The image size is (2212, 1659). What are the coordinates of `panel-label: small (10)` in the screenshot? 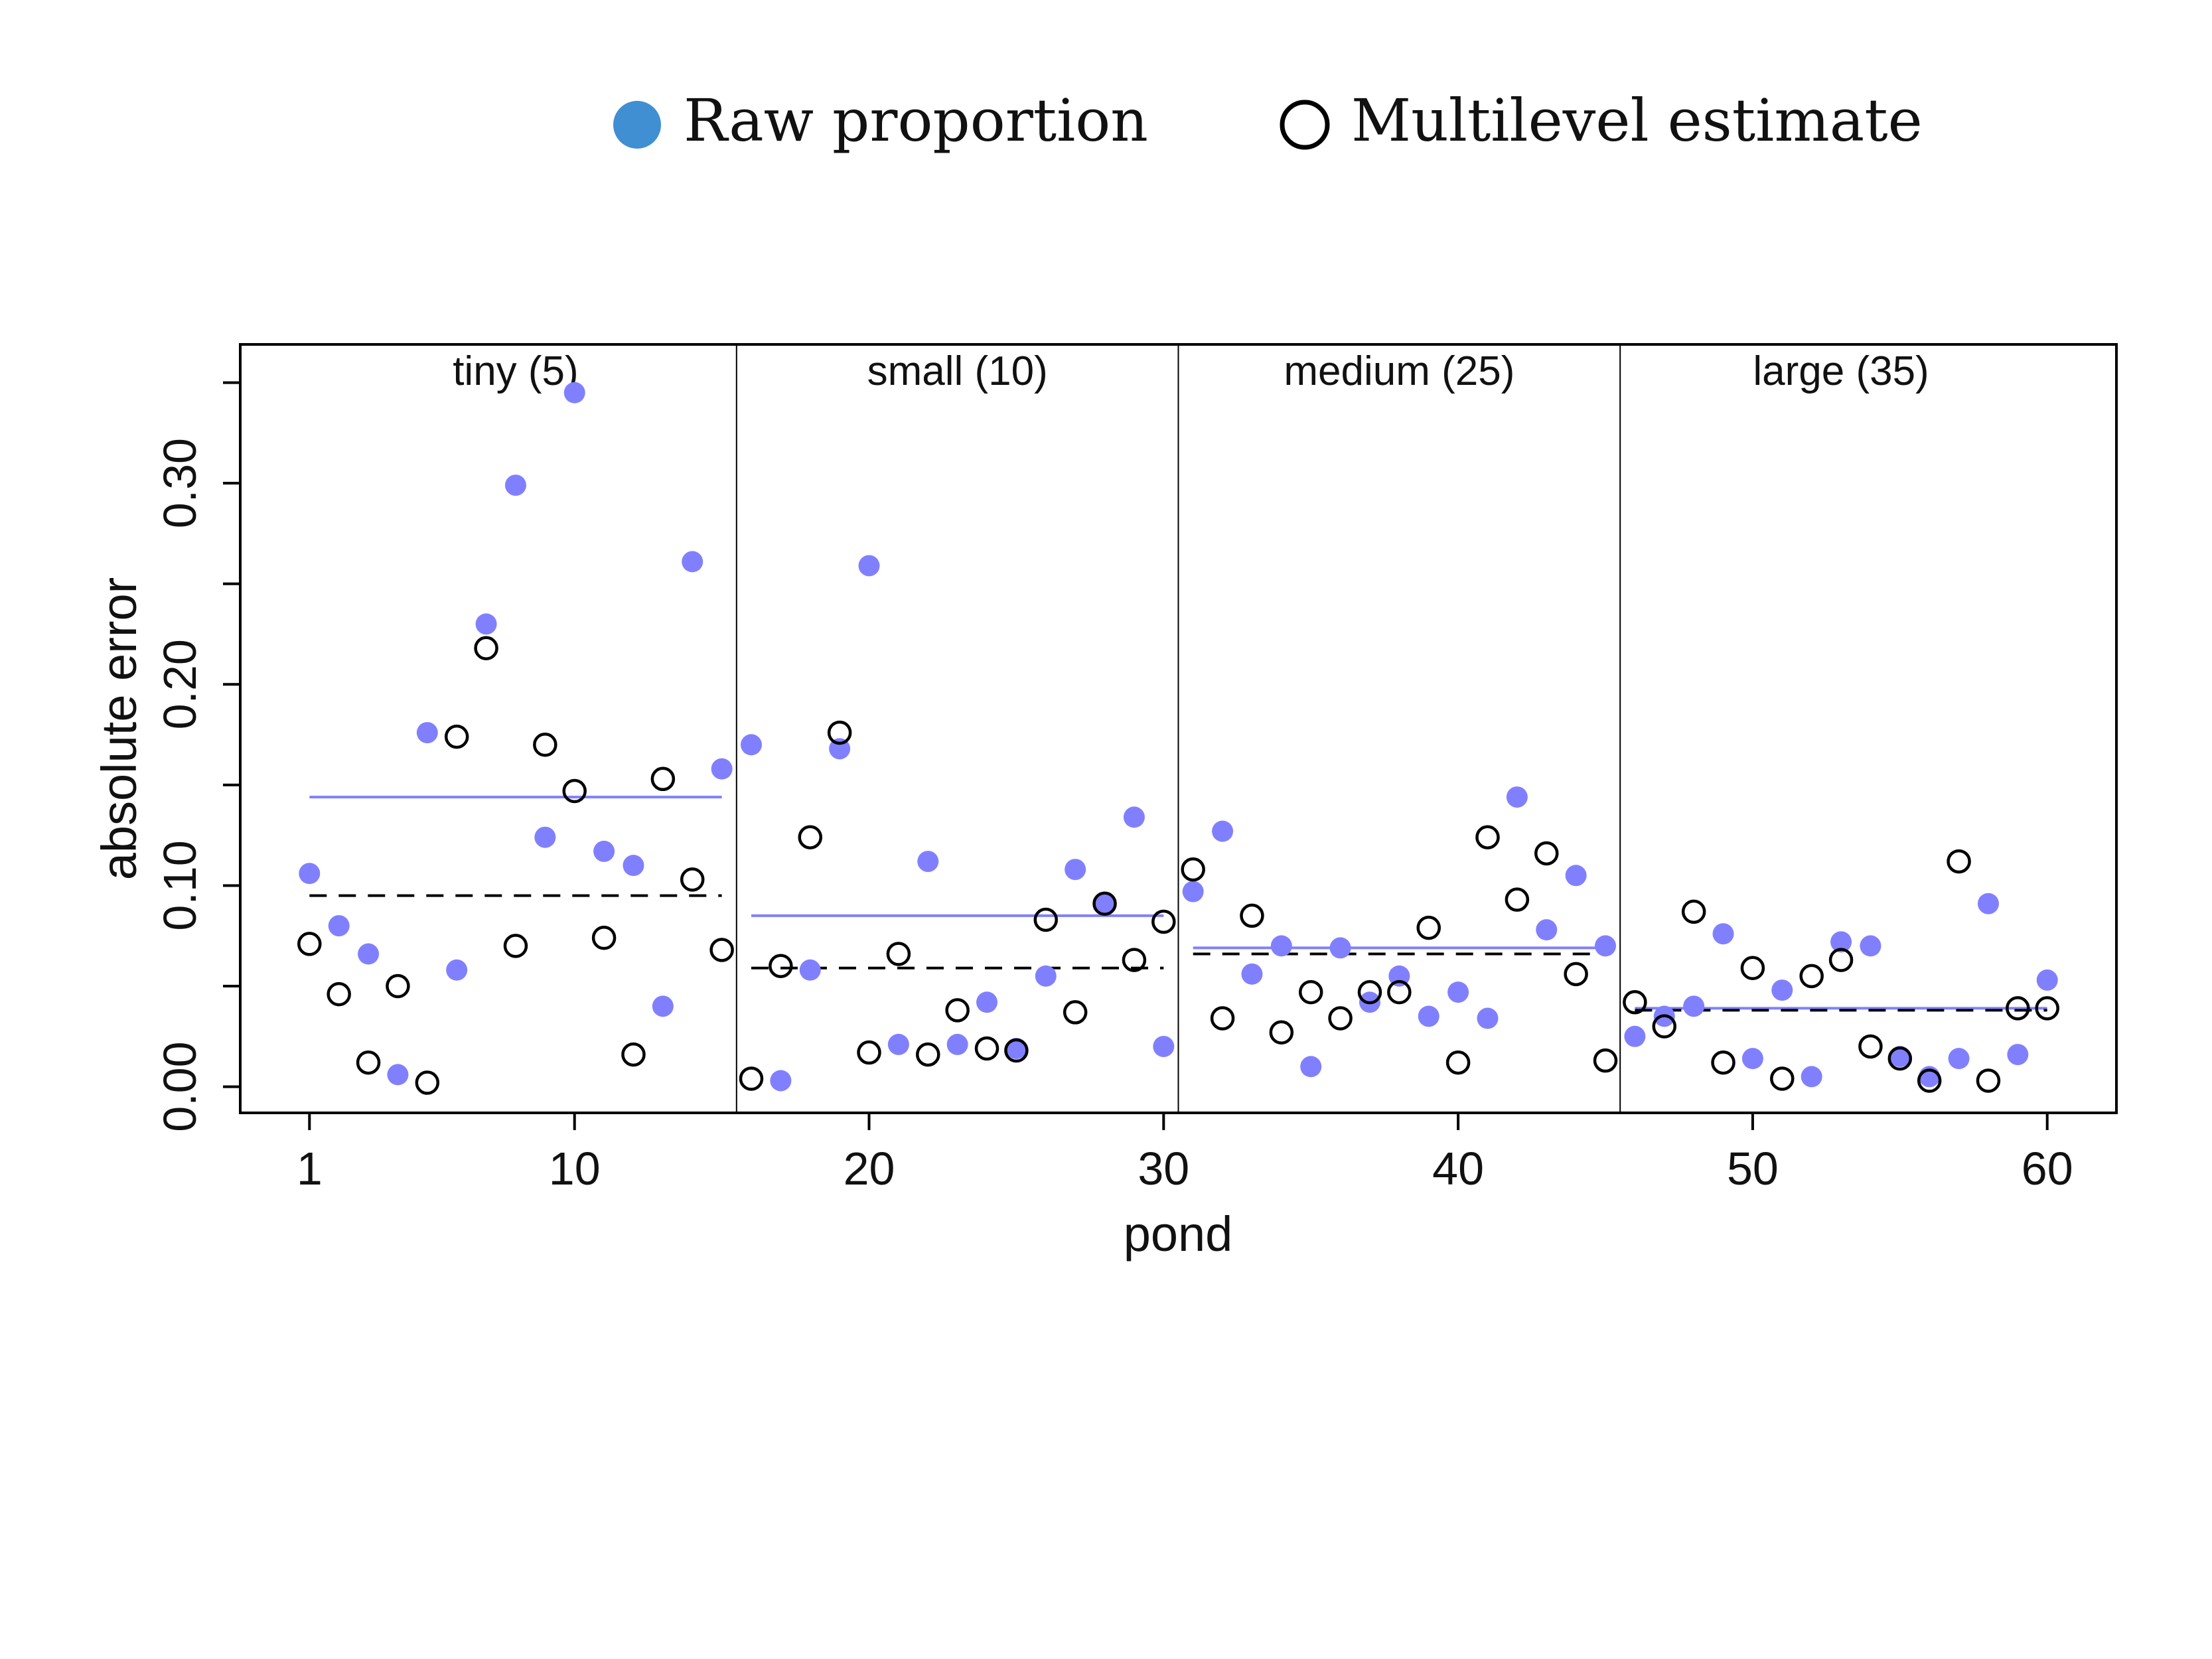 It's located at (957, 371).